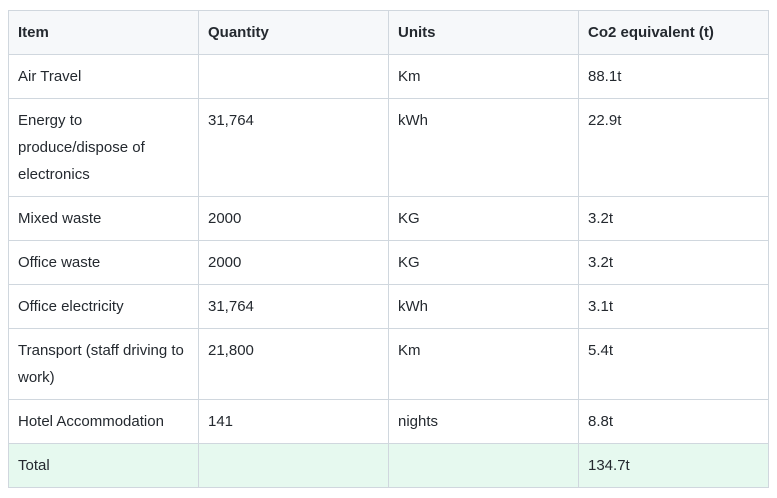 The width and height of the screenshot is (777, 498). Describe the element at coordinates (103, 421) in the screenshot. I see `cell-item: Hotel Accommodation` at that location.